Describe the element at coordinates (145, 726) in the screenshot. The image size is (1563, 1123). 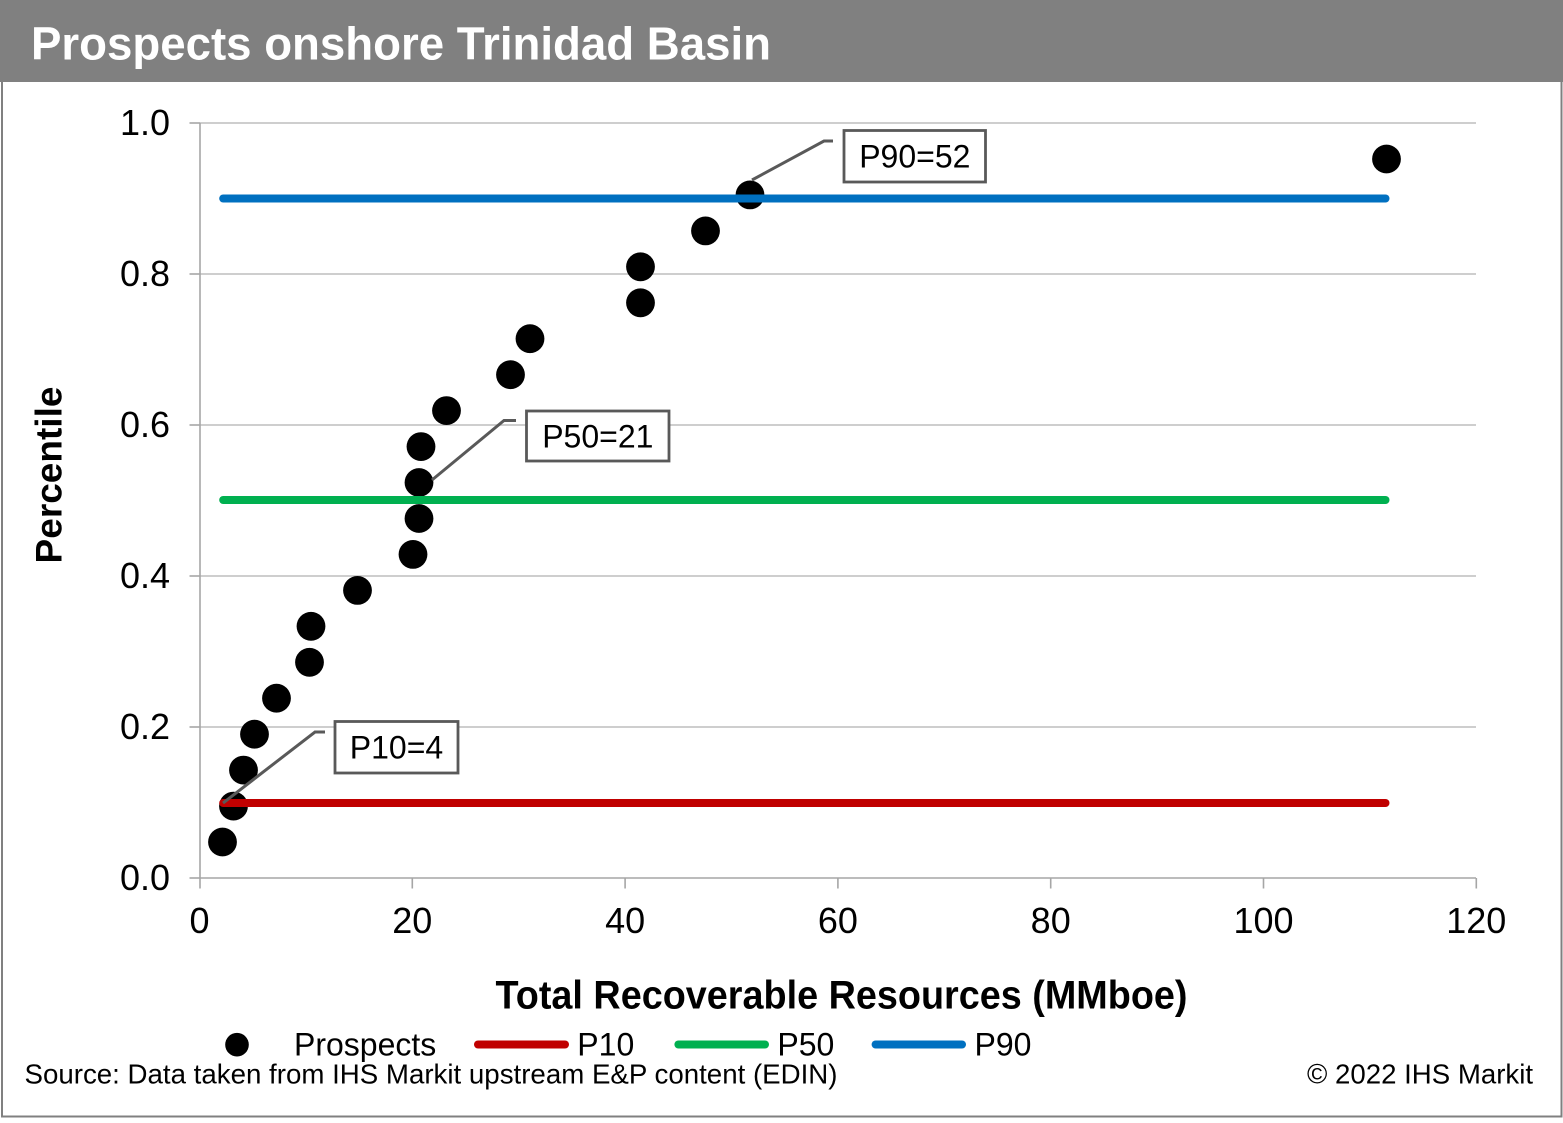
I see `svg-text: 0.2` at that location.